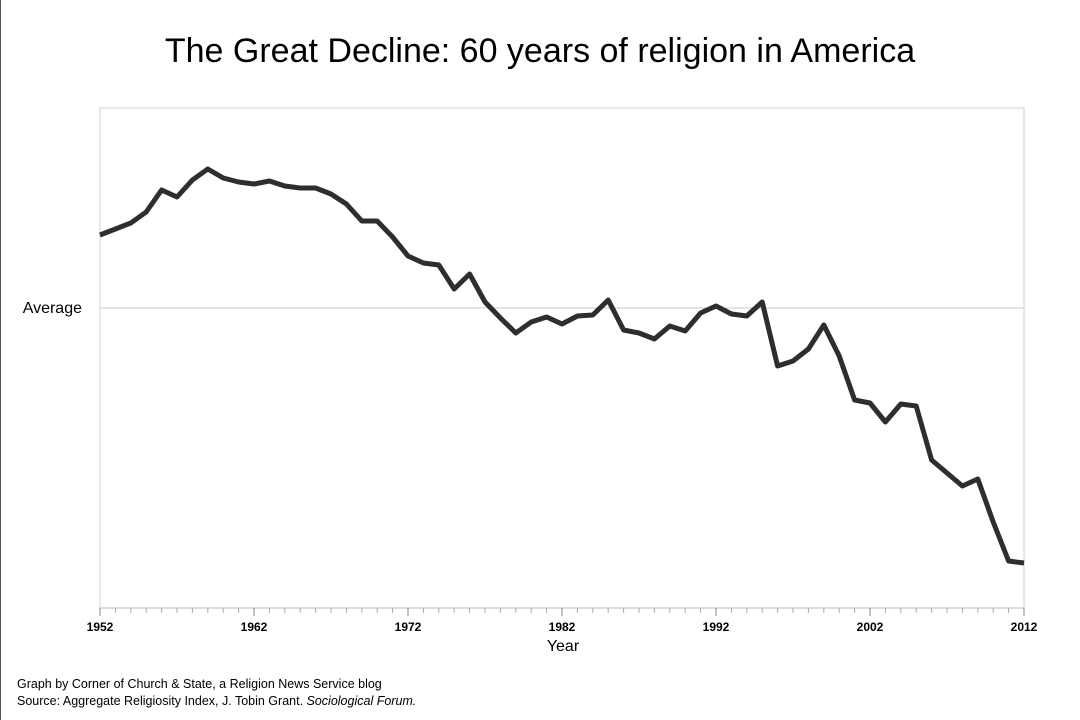 The height and width of the screenshot is (720, 1080). I want to click on x-tick-label: 1982, so click(562, 627).